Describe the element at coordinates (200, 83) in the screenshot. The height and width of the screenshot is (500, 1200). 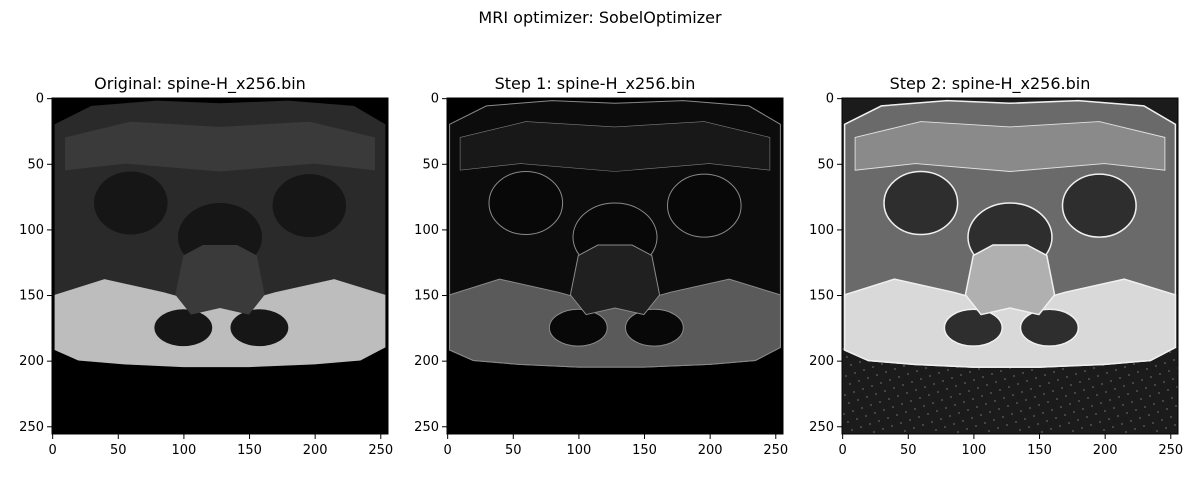
I see `subplot-title: Original: spine-H_x256.bin` at that location.